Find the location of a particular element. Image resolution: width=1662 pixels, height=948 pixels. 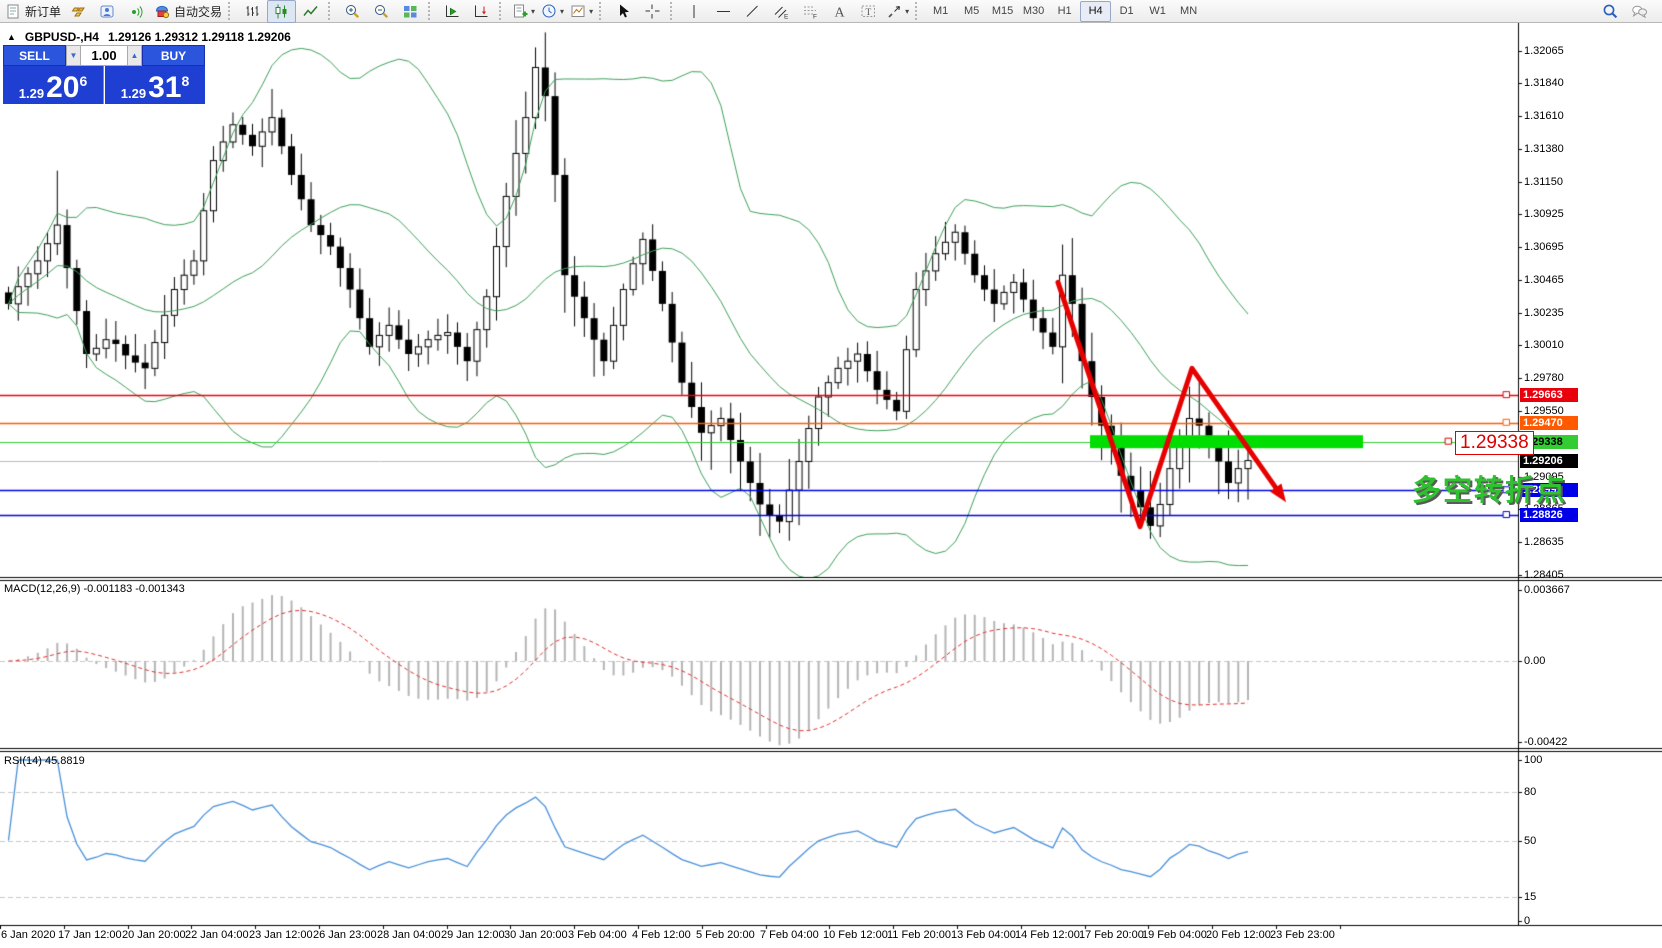

volume-input: 1.00 is located at coordinates (104, 55).